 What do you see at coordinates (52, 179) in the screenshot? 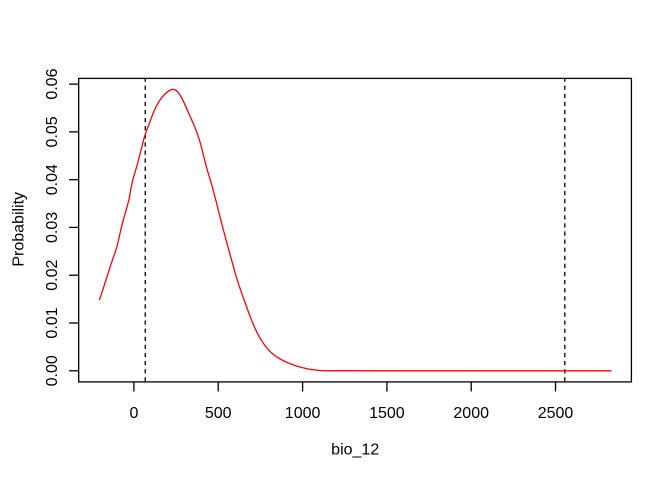
I see `svg-text: 0.04` at bounding box center [52, 179].